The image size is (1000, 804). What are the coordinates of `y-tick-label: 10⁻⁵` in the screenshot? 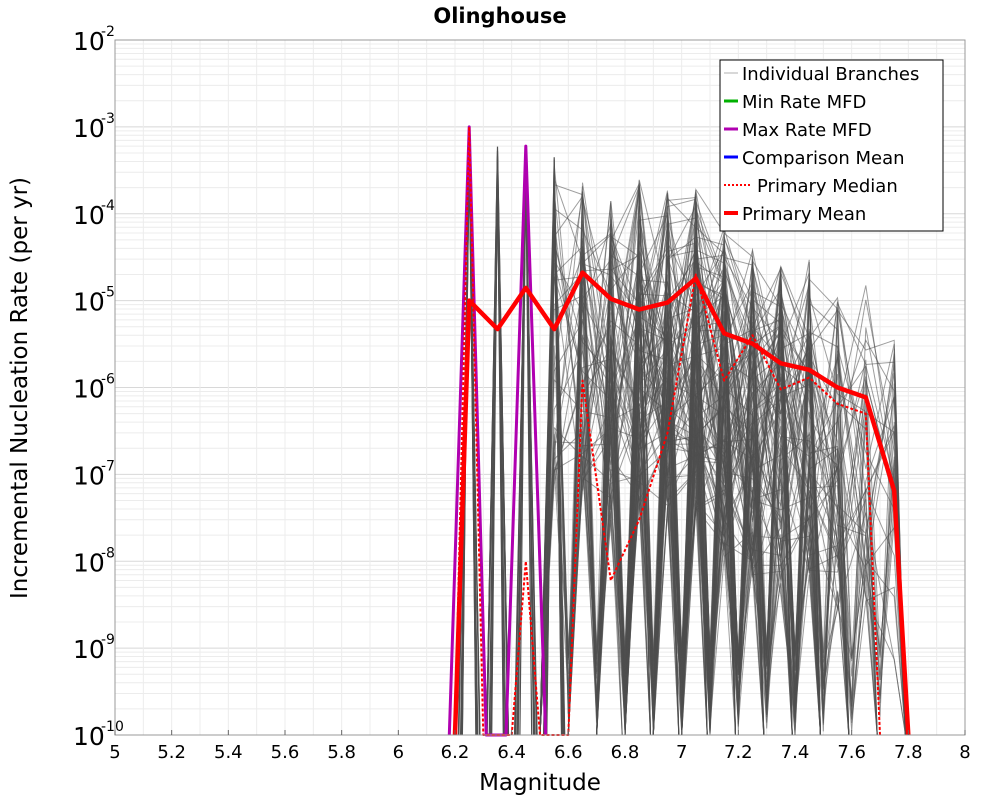 It's located at (94, 301).